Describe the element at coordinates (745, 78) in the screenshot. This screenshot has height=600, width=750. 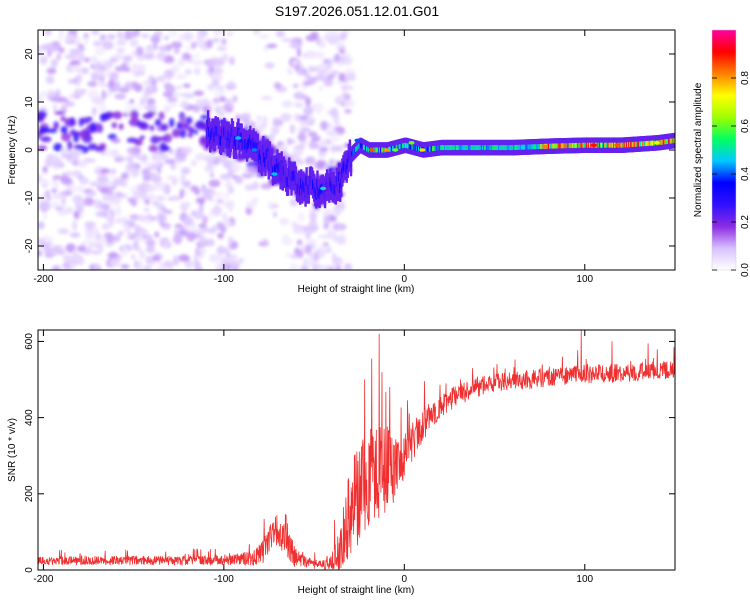
I see `colorbar-tick-label: 0.8` at that location.